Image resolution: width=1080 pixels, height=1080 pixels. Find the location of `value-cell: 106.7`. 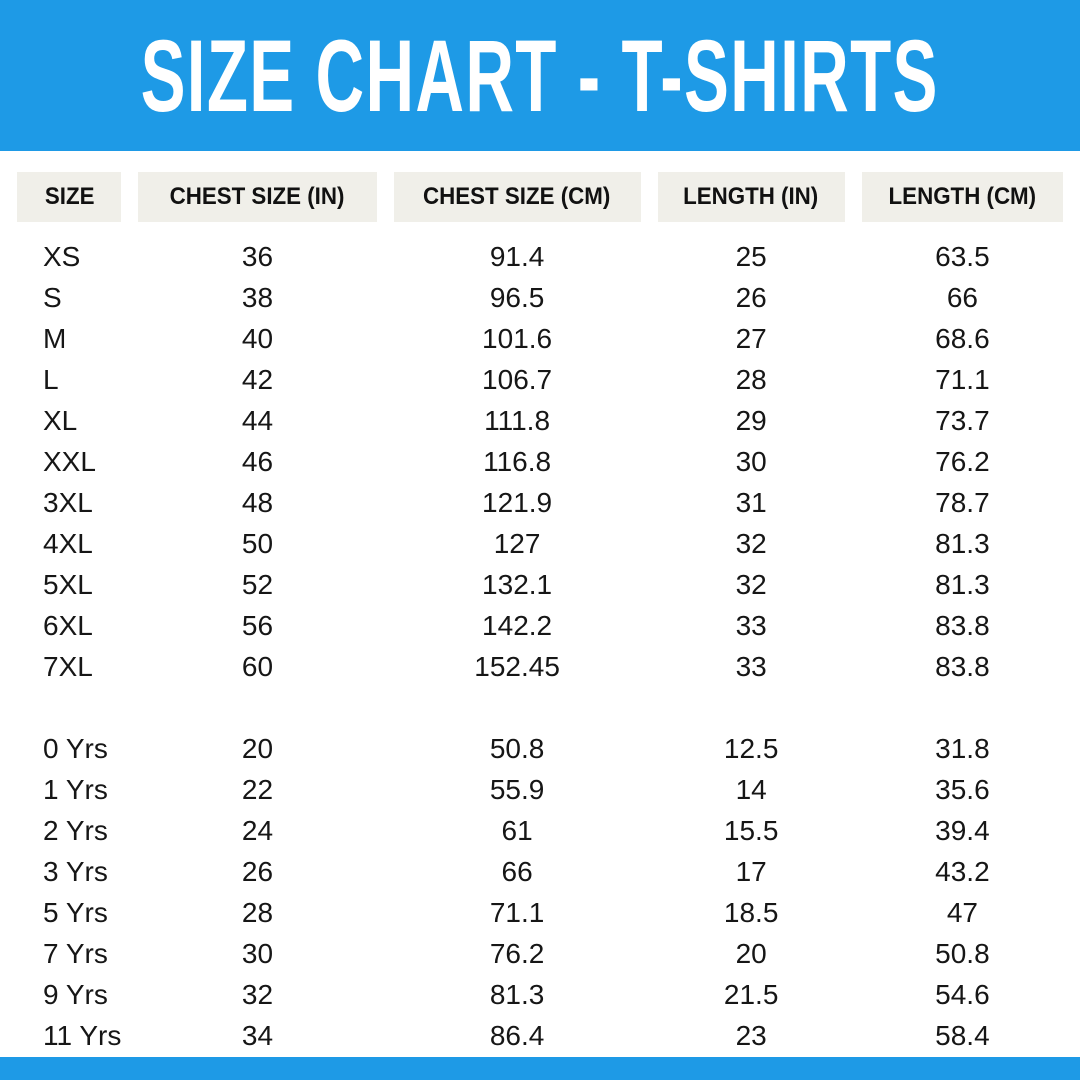

value-cell: 106.7 is located at coordinates (517, 379).